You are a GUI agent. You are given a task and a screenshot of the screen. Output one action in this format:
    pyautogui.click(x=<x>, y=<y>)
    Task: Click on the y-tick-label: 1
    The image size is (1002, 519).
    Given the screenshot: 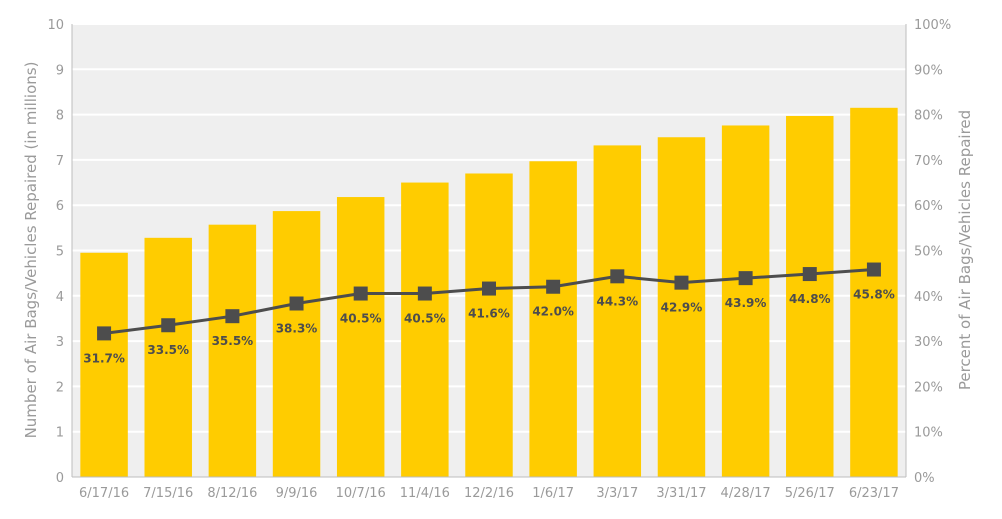 What is the action you would take?
    pyautogui.click(x=60, y=433)
    